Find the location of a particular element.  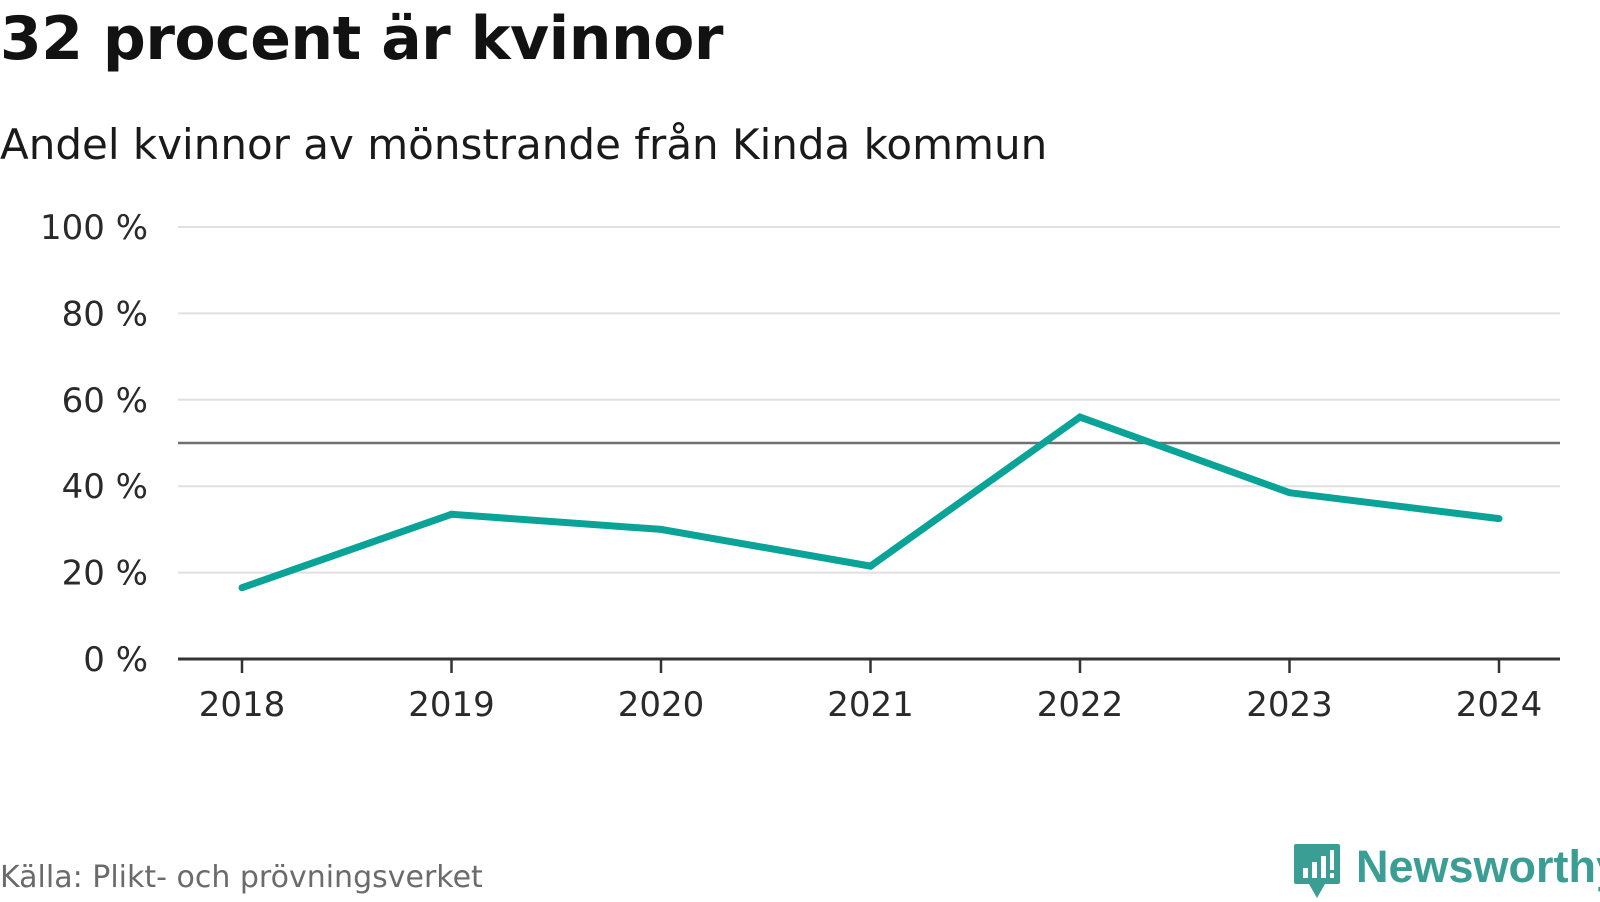

y-tick-label: 100 % is located at coordinates (94, 228).